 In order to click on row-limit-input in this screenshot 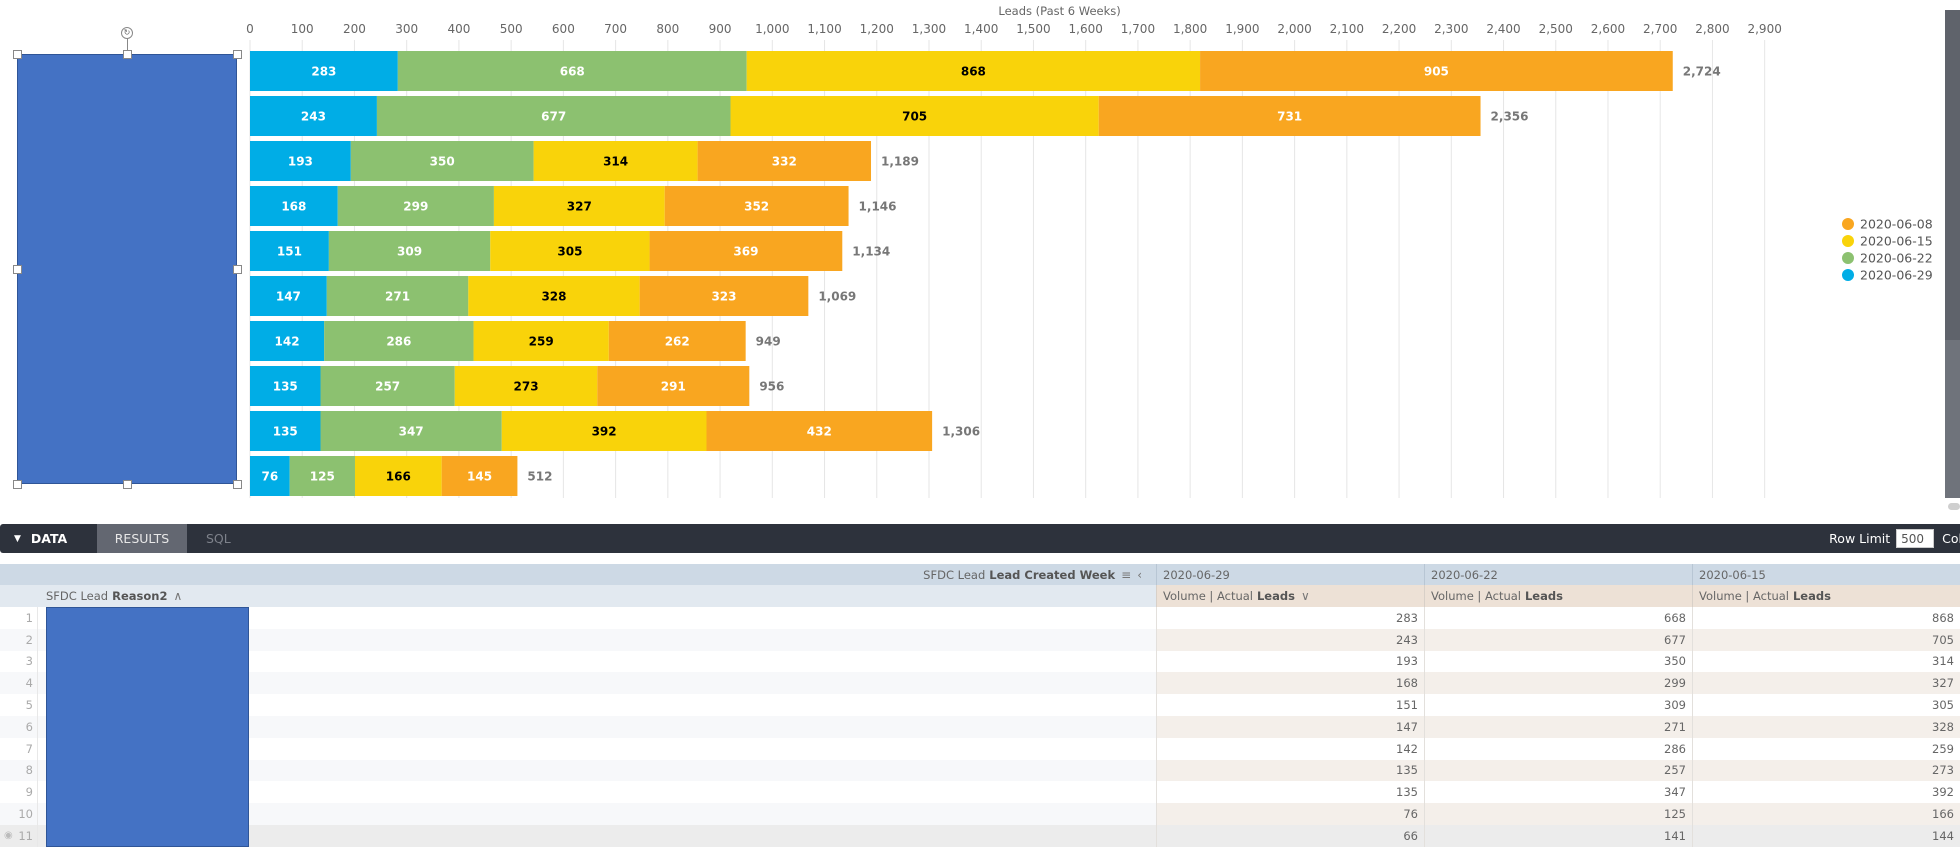, I will do `click(1915, 538)`.